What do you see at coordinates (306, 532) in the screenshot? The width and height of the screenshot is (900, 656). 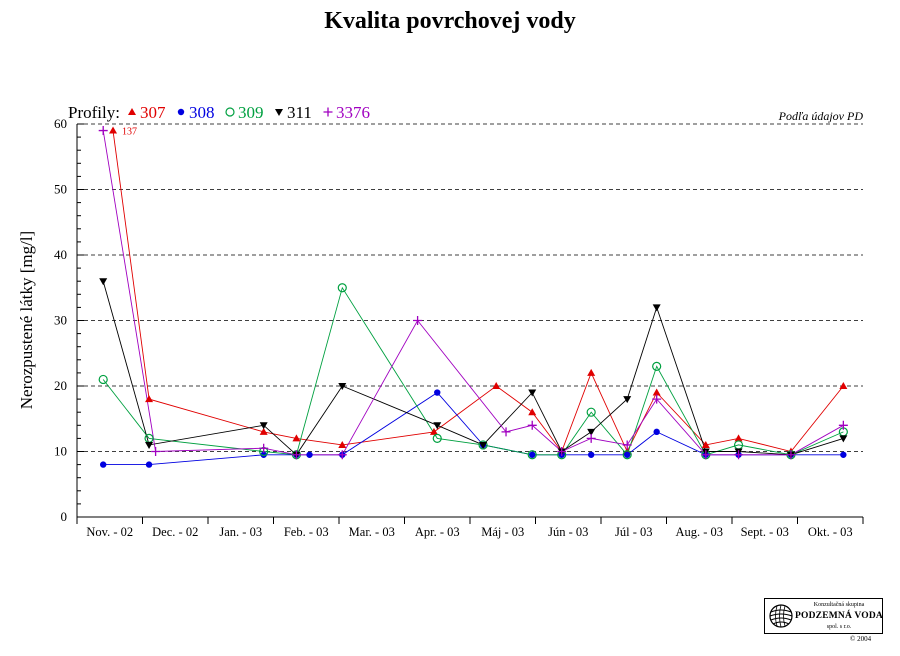 I see `x-tick-label: Feb. - 03` at bounding box center [306, 532].